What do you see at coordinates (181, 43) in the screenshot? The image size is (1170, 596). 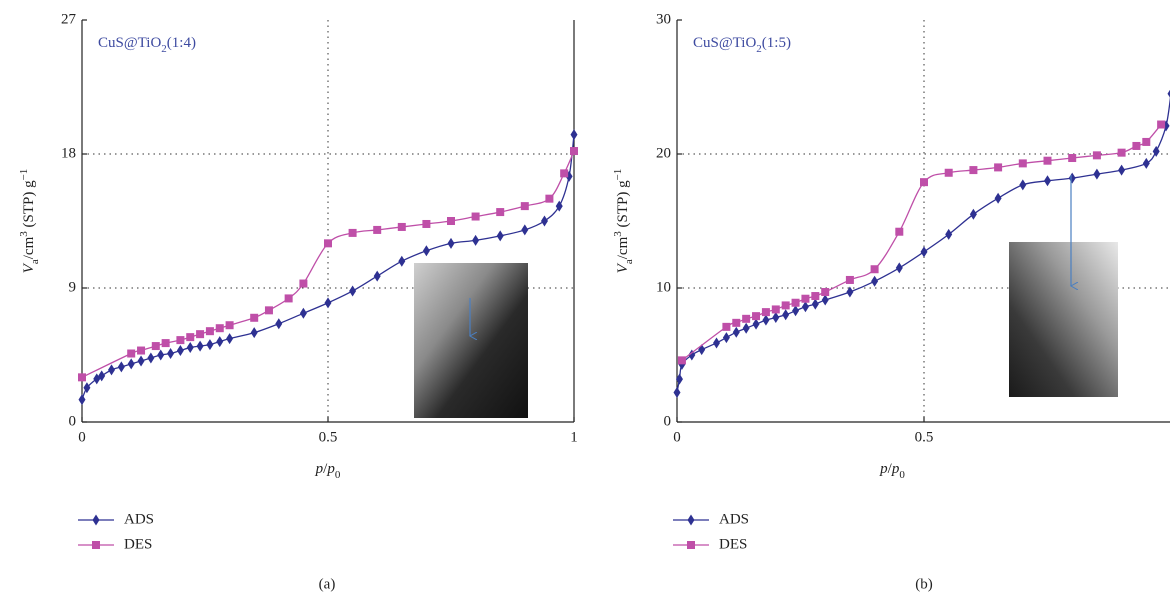 I see `label-part: (1:4)` at bounding box center [181, 43].